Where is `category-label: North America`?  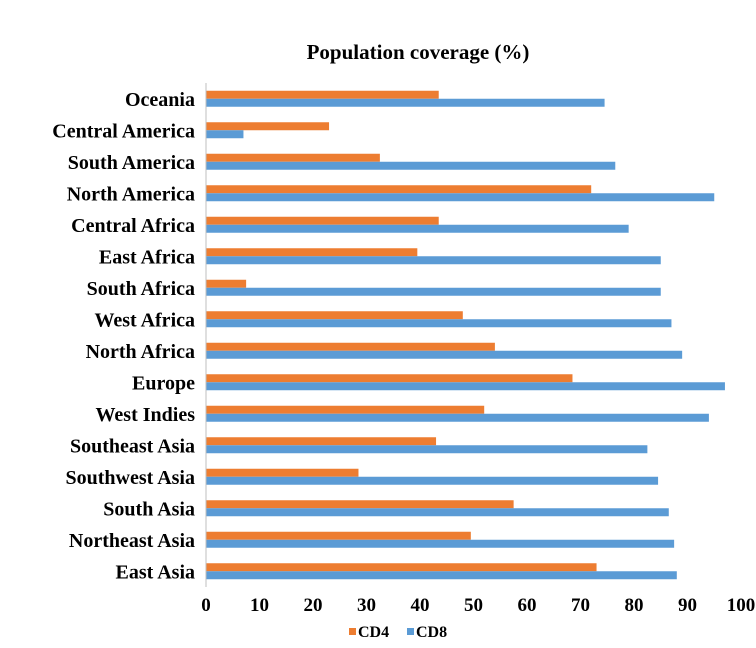 category-label: North America is located at coordinates (131, 194).